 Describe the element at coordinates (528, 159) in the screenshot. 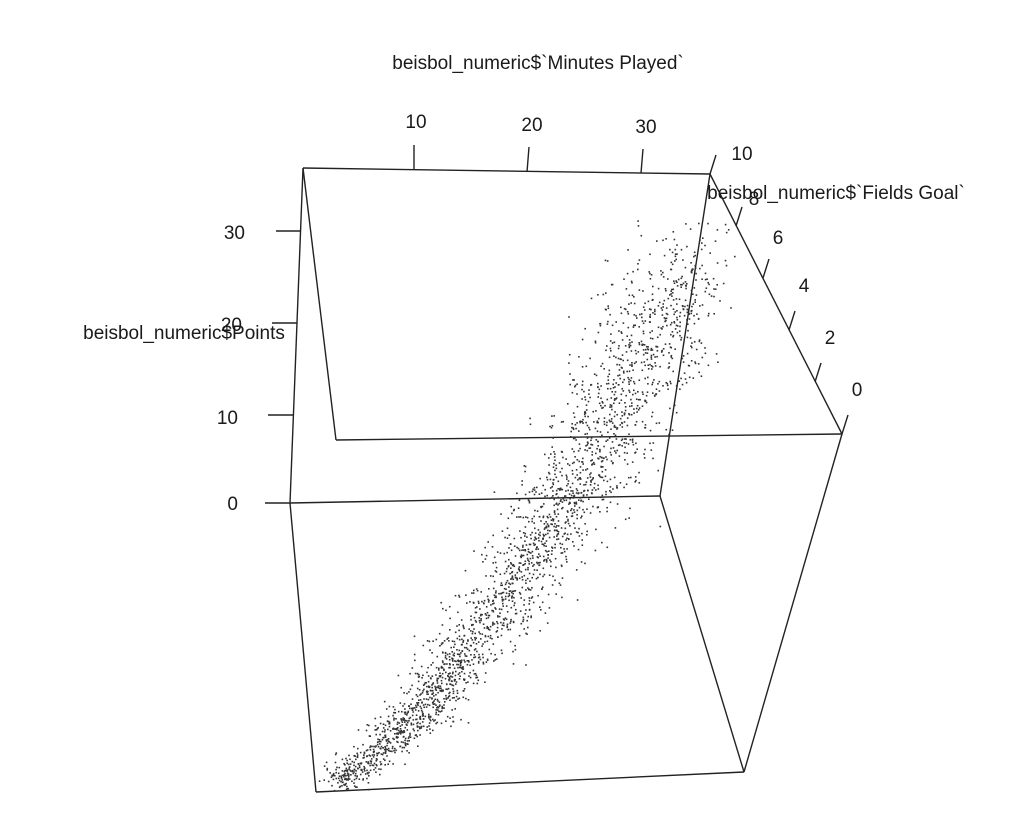

I see `x-tick-mark` at that location.